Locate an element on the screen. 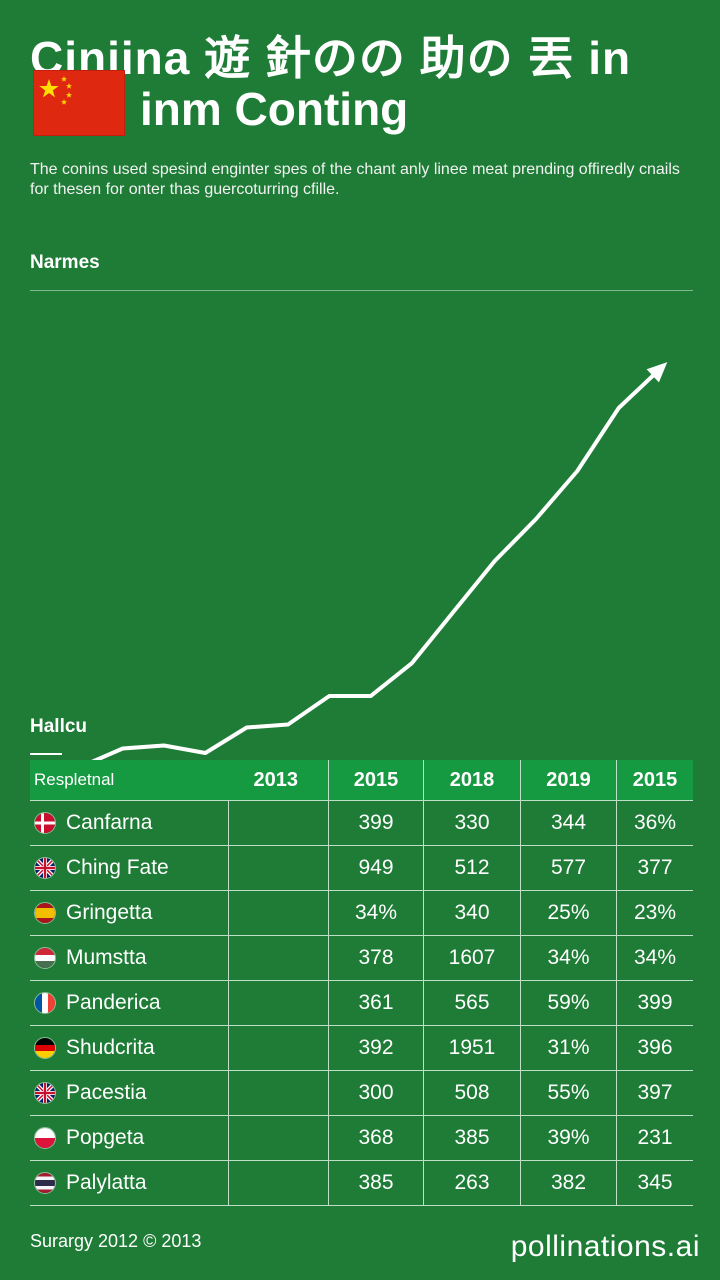  table-row: Panderica 361 565 59% 399 is located at coordinates (361, 1003).